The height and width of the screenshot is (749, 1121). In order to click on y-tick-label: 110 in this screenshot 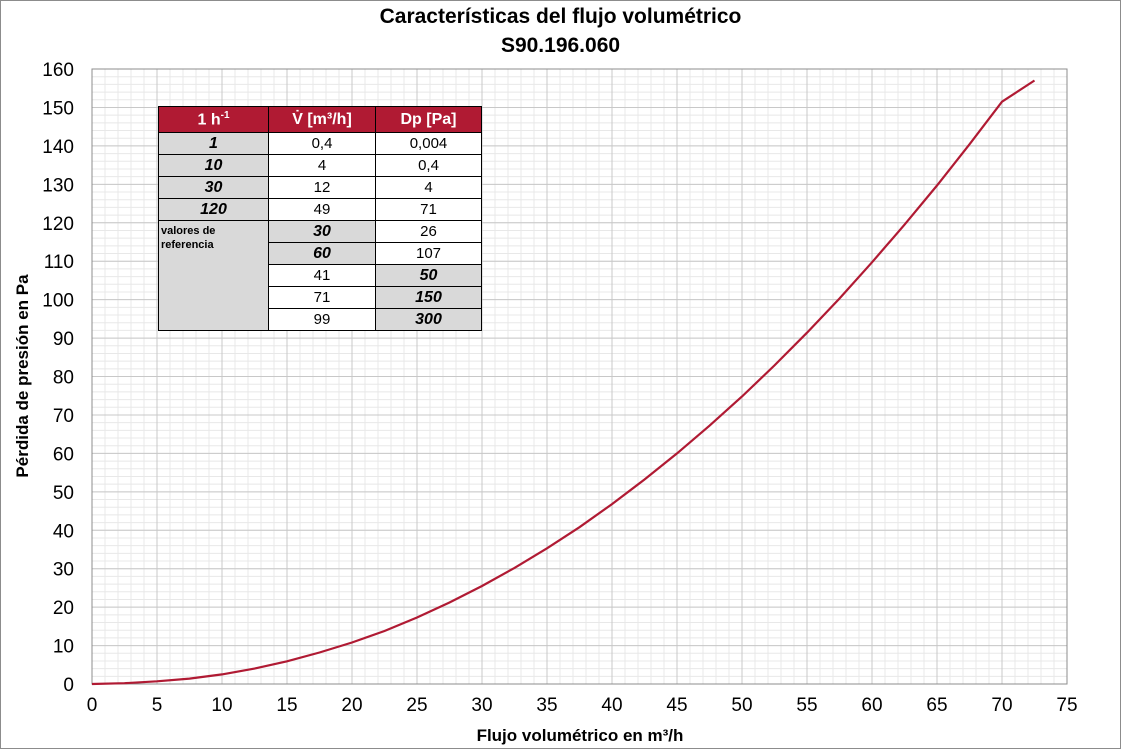, I will do `click(59, 262)`.